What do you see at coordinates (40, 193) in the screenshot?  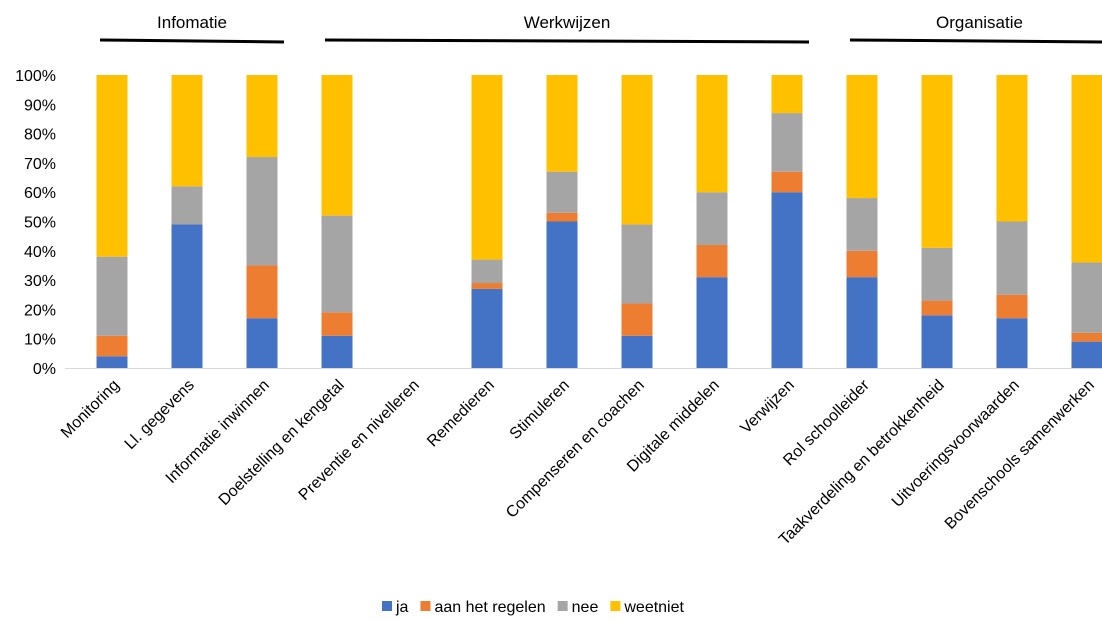 I see `y-tick-label: 60%` at bounding box center [40, 193].